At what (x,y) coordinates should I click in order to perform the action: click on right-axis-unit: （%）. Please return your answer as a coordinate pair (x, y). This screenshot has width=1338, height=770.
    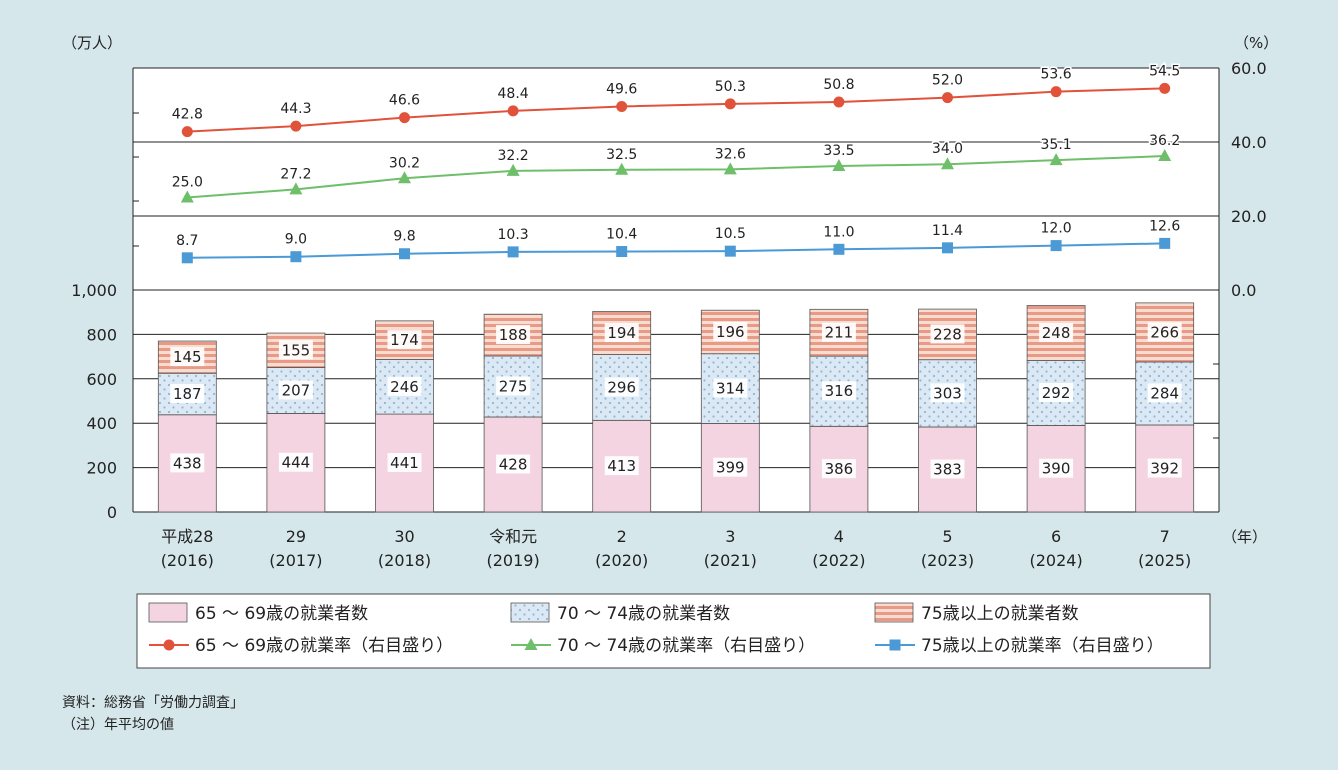
    Looking at the image, I should click on (1256, 43).